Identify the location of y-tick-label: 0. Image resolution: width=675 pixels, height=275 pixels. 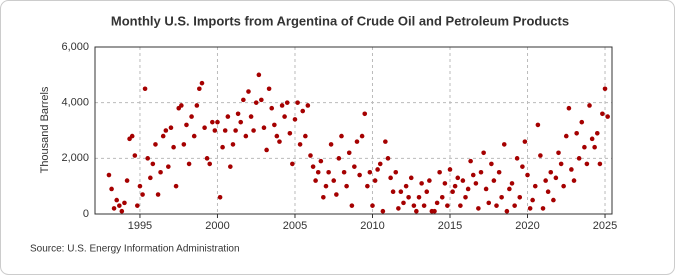
(86, 214).